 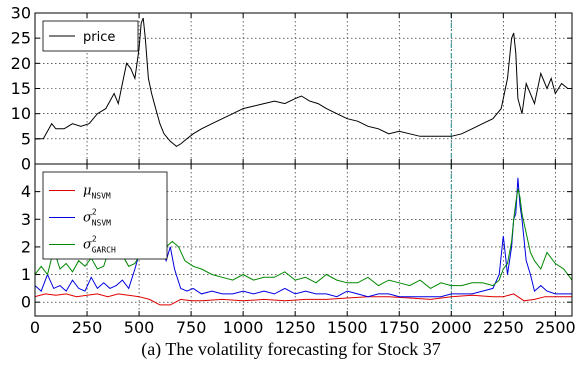 I want to click on x-tick-label: 1250, so click(x=295, y=327).